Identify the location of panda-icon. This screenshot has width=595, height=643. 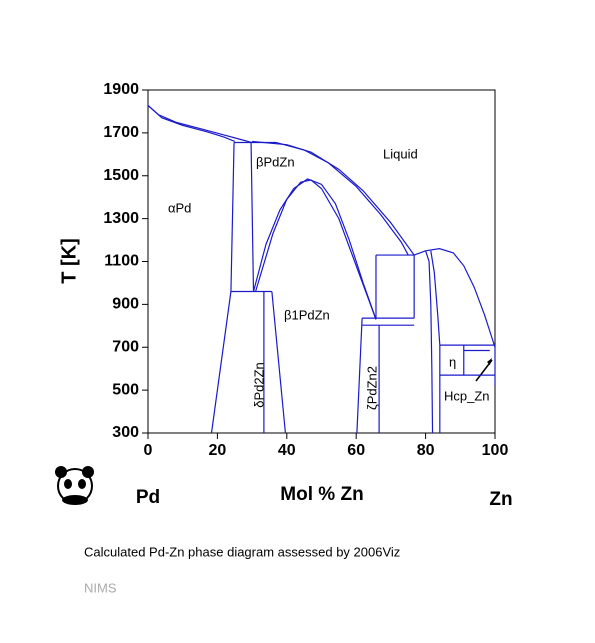
(74, 485).